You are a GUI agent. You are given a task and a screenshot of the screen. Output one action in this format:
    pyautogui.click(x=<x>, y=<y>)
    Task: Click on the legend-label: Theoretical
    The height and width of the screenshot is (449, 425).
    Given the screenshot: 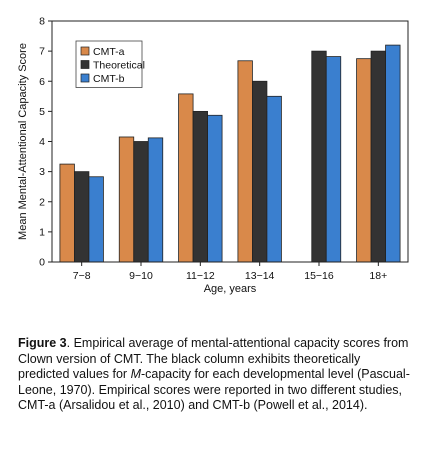 What is the action you would take?
    pyautogui.click(x=119, y=66)
    